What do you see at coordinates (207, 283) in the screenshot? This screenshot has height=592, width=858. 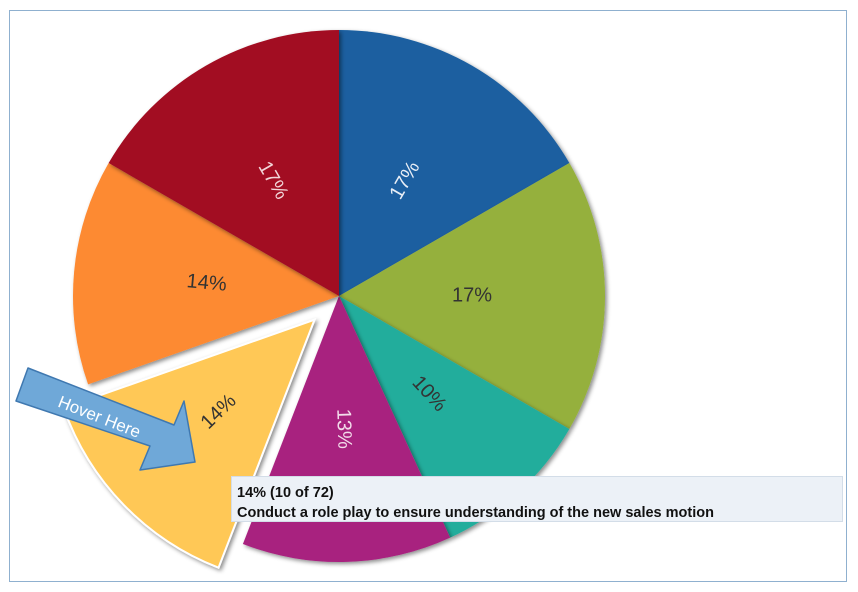 I see `slice-label-5: 14%` at bounding box center [207, 283].